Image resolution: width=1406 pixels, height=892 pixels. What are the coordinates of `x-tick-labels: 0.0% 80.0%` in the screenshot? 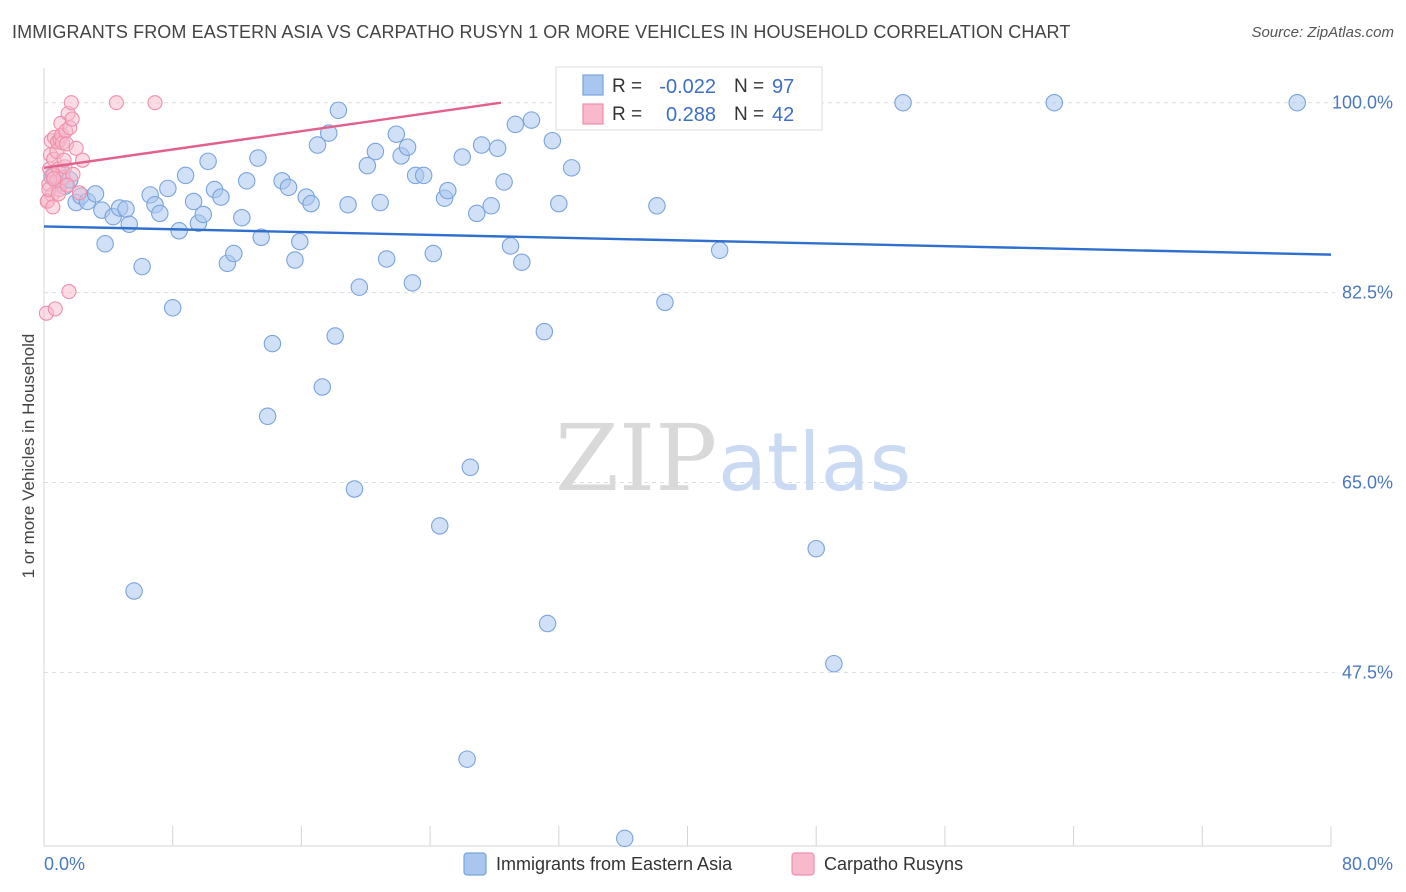 It's located at (718, 864).